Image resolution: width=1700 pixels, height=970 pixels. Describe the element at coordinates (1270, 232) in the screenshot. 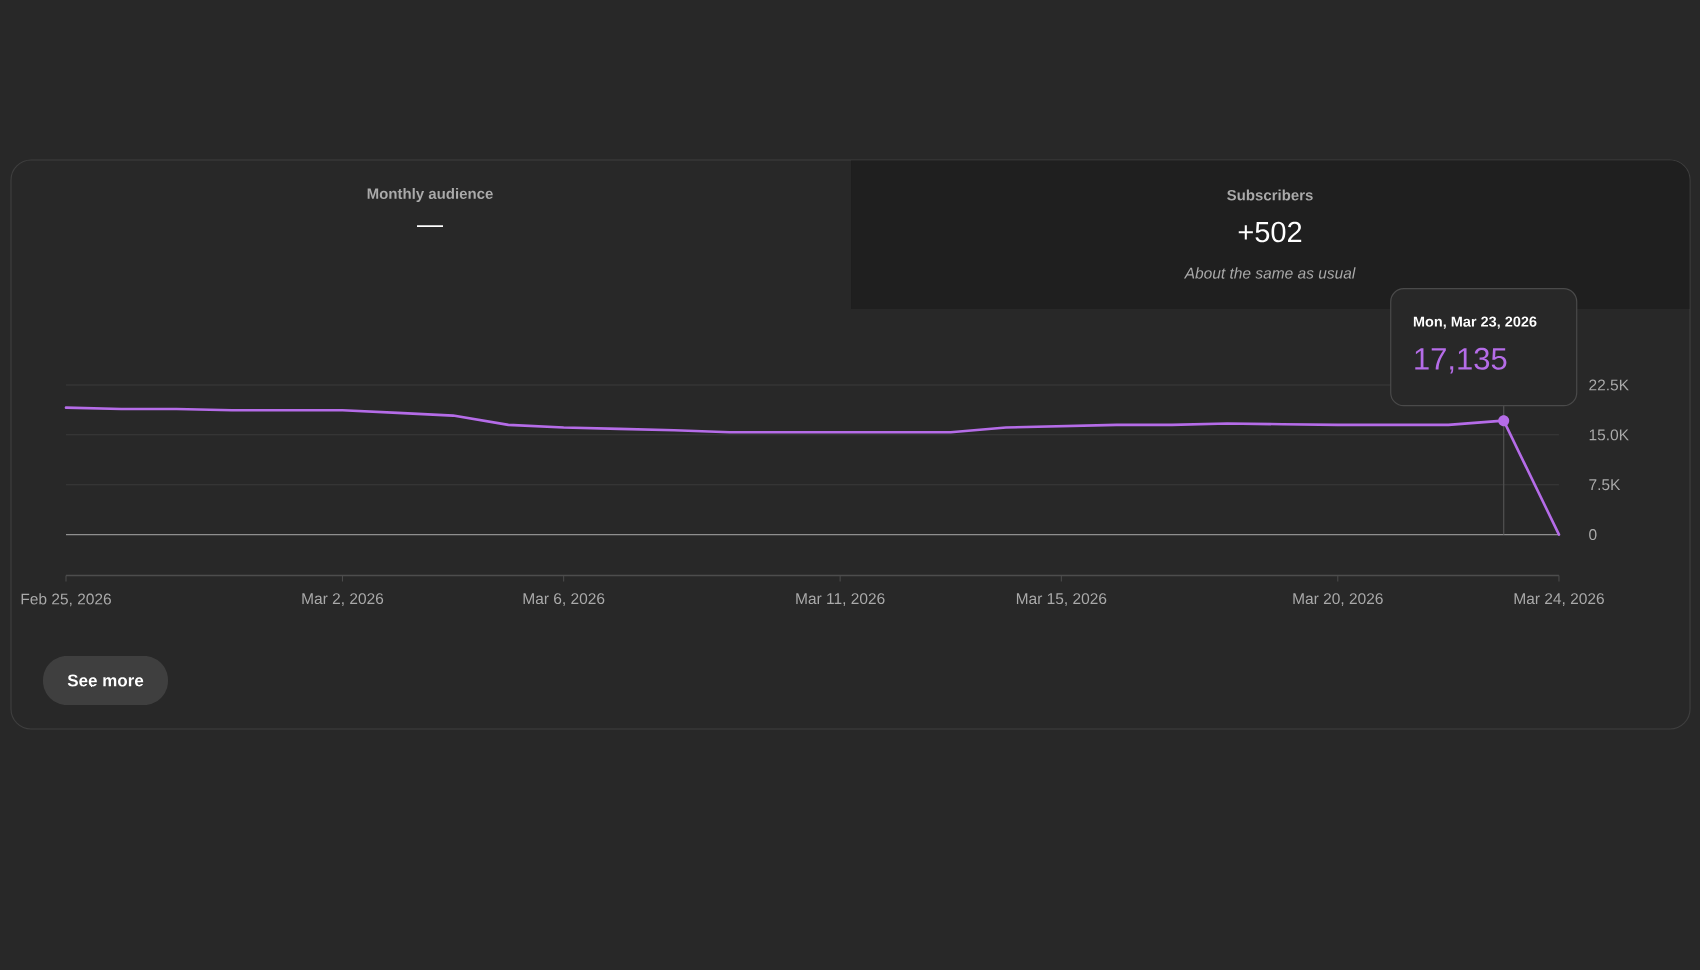

I see `chart-subtitle: +502` at that location.